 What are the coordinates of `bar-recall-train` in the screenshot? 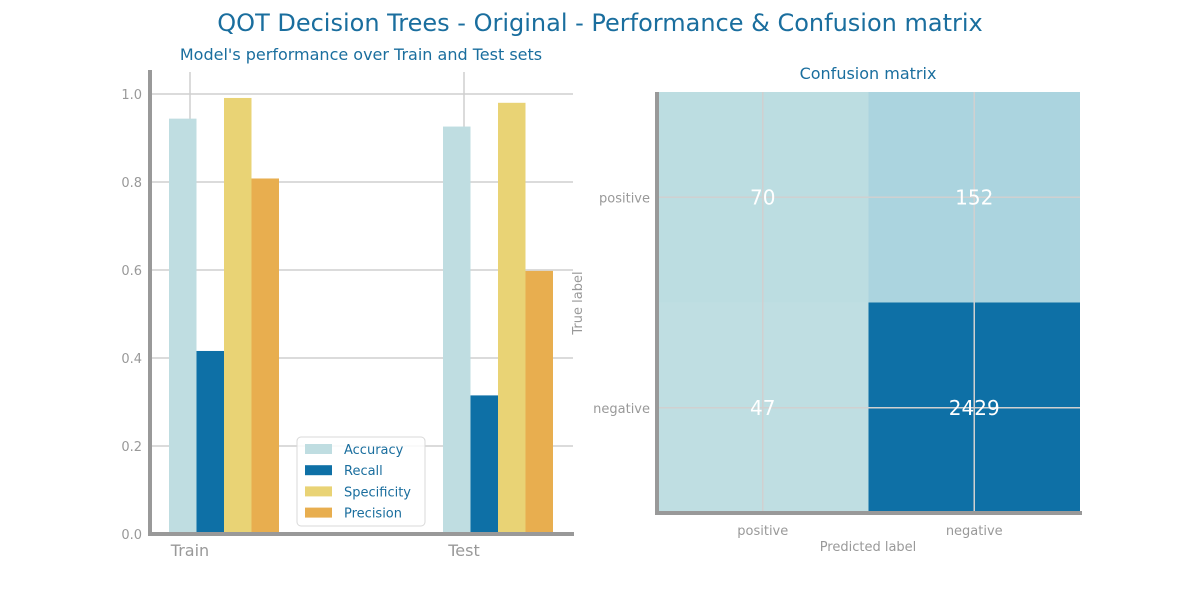 It's located at (210, 442).